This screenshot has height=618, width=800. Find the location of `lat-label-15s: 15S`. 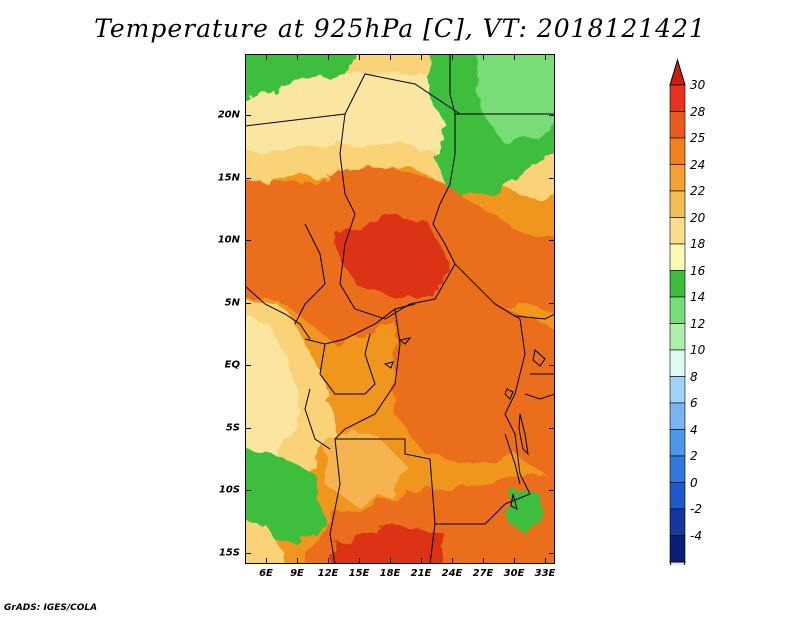

lat-label-15s: 15S is located at coordinates (229, 553).